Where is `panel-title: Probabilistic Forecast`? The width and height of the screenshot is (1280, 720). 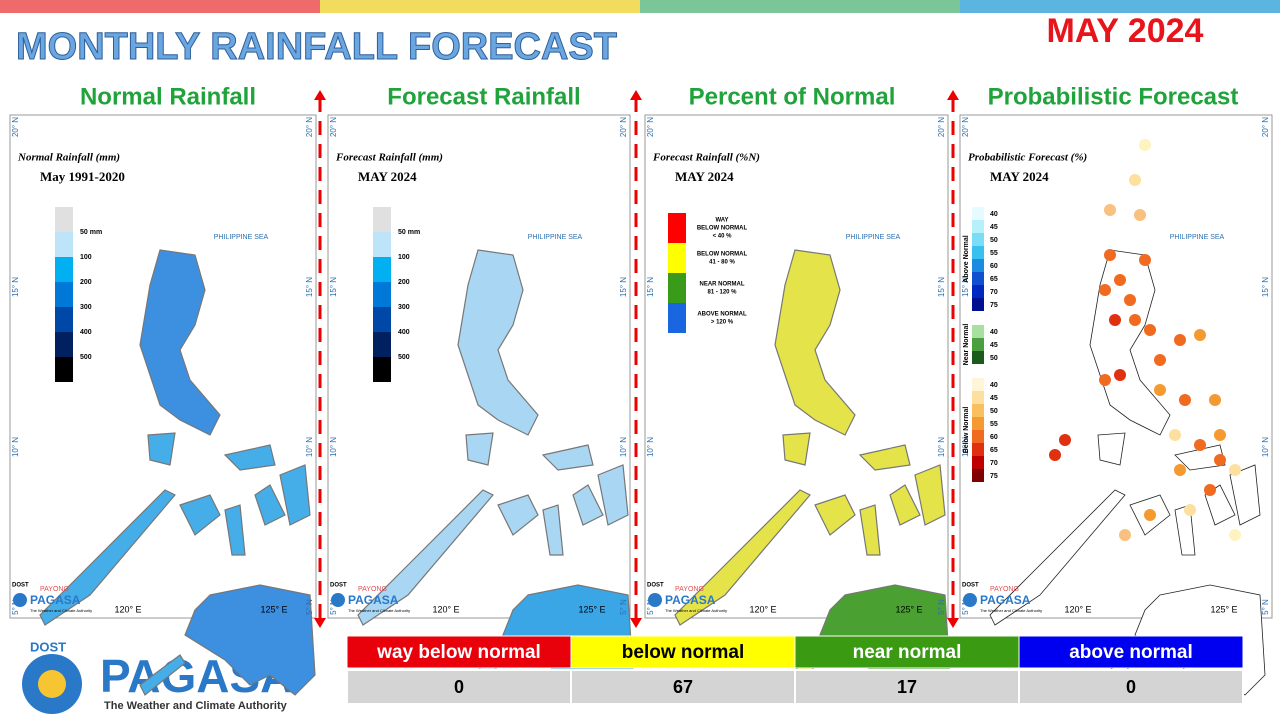 panel-title: Probabilistic Forecast is located at coordinates (1113, 96).